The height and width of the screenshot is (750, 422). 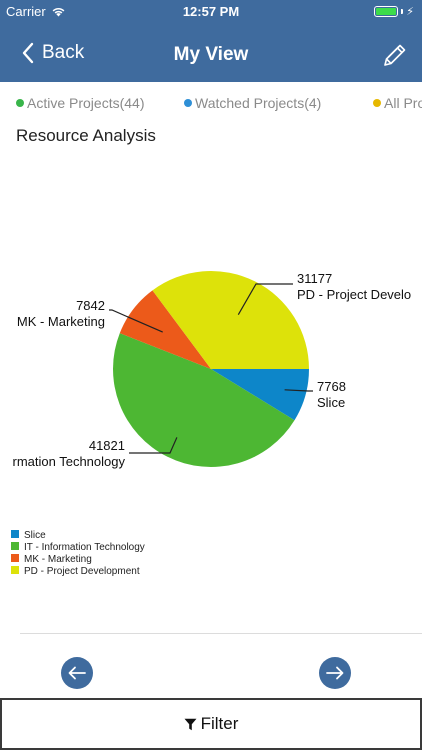 I want to click on carrier-info: Carrier, so click(x=36, y=11).